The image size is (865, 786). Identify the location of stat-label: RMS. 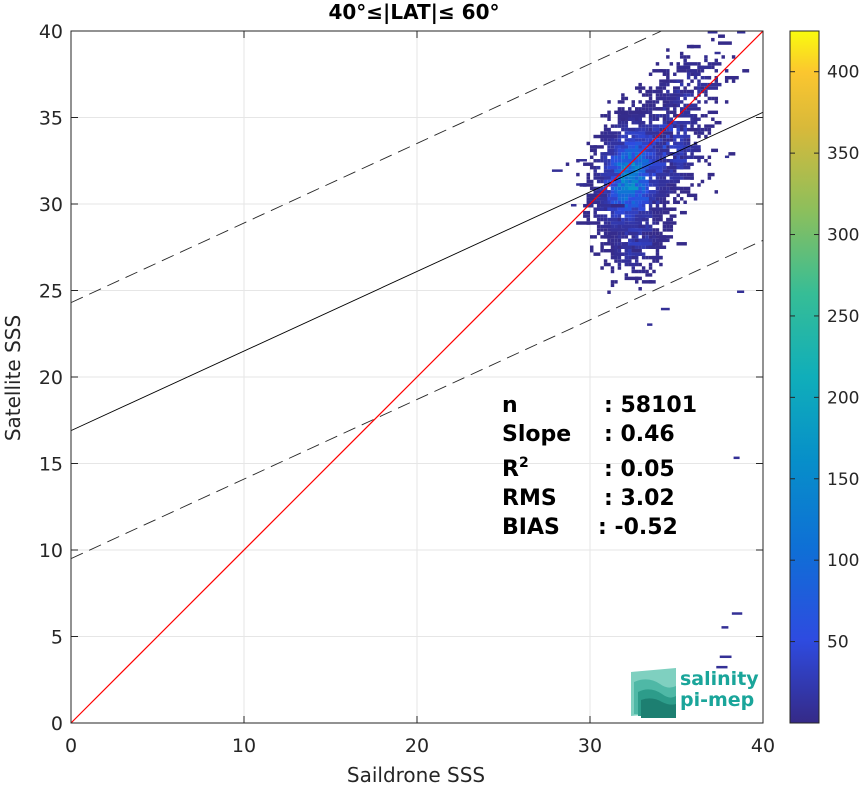
(529, 498).